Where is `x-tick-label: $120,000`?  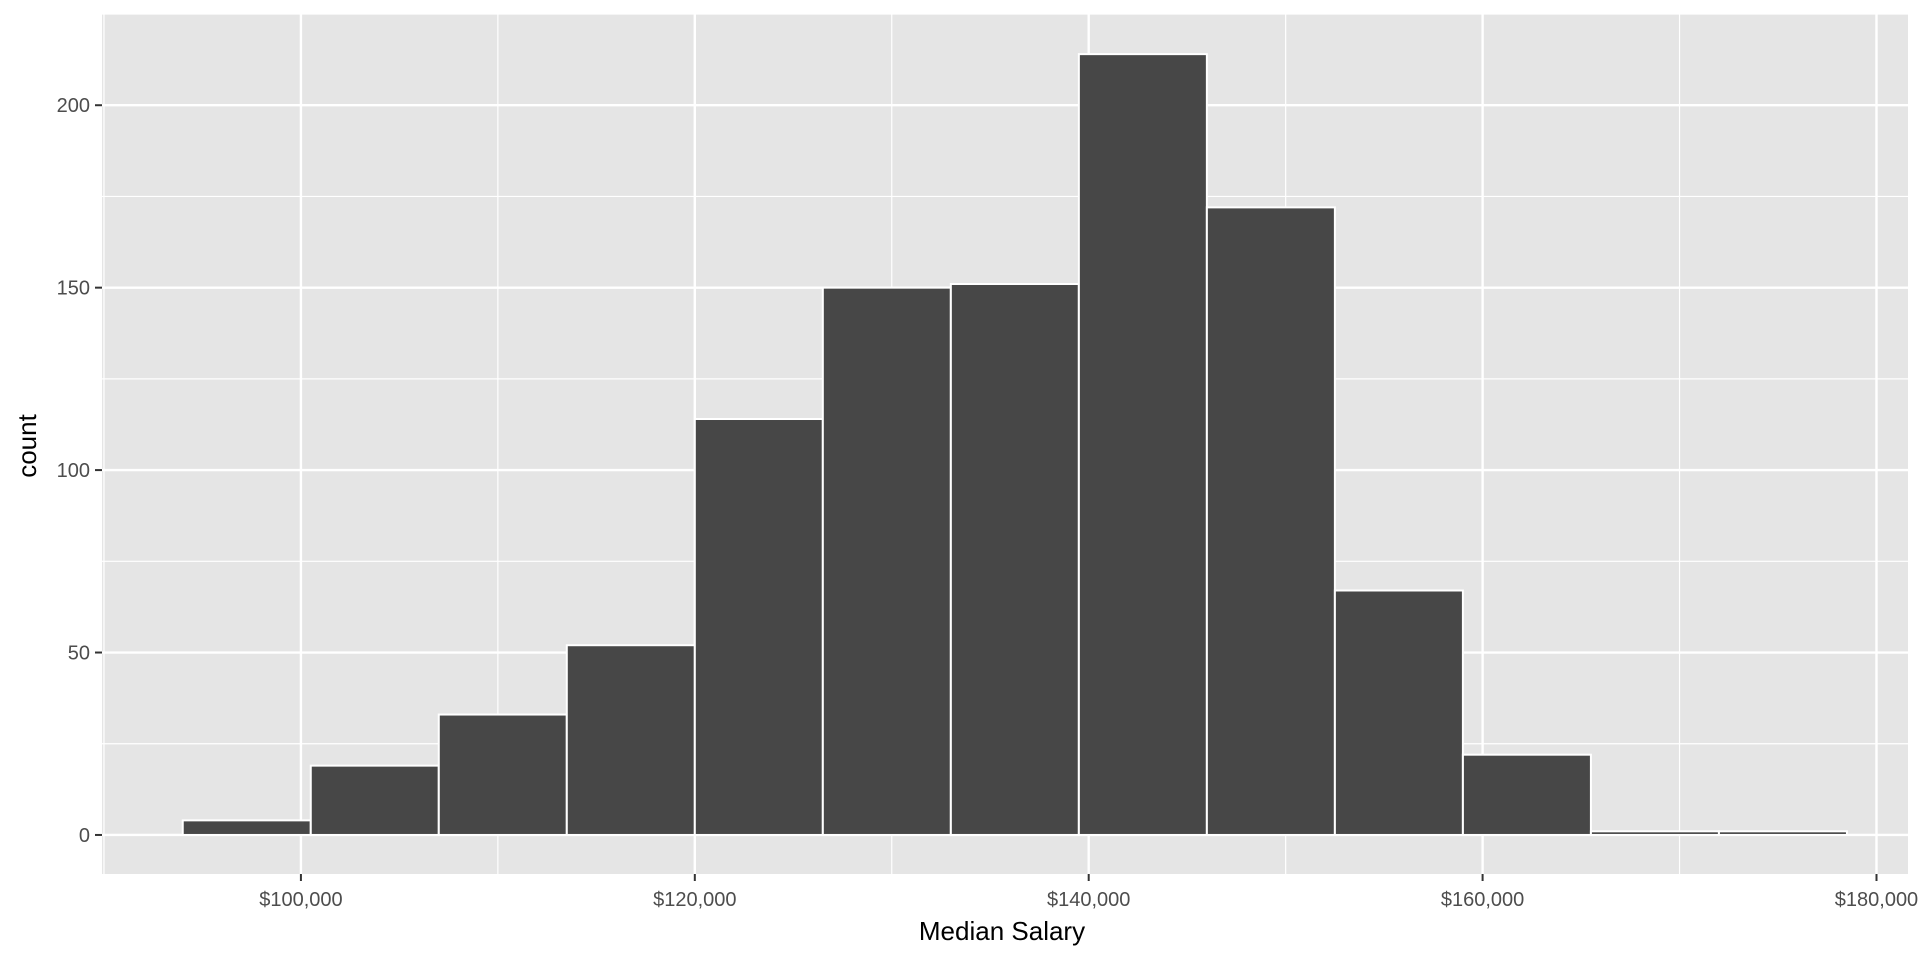 x-tick-label: $120,000 is located at coordinates (694, 900).